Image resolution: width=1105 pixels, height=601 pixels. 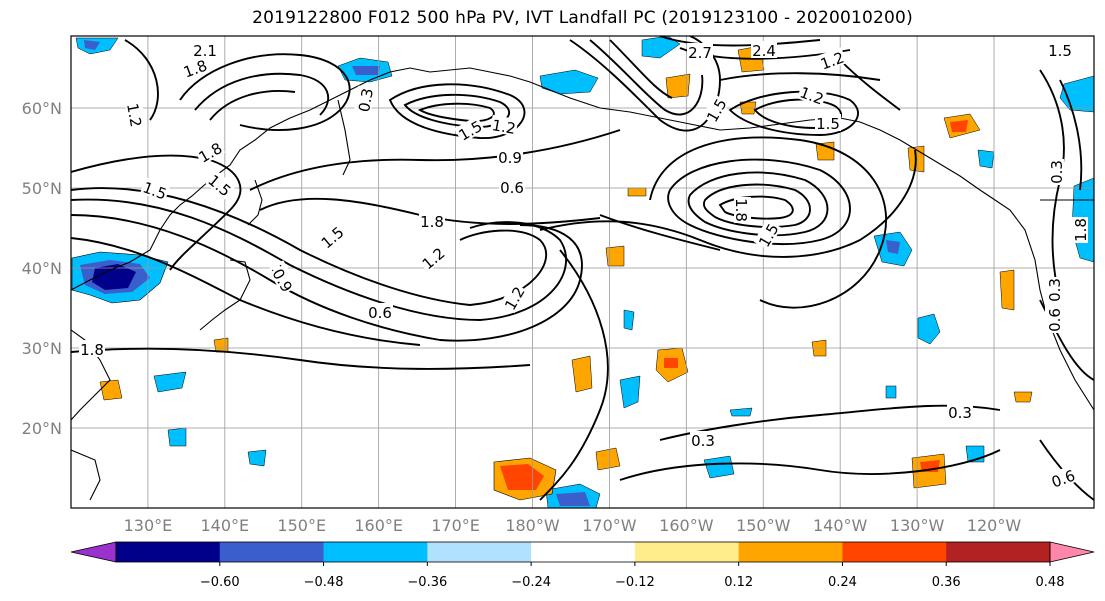 What do you see at coordinates (1072, 552) in the screenshot?
I see `colorbar-extend-high` at bounding box center [1072, 552].